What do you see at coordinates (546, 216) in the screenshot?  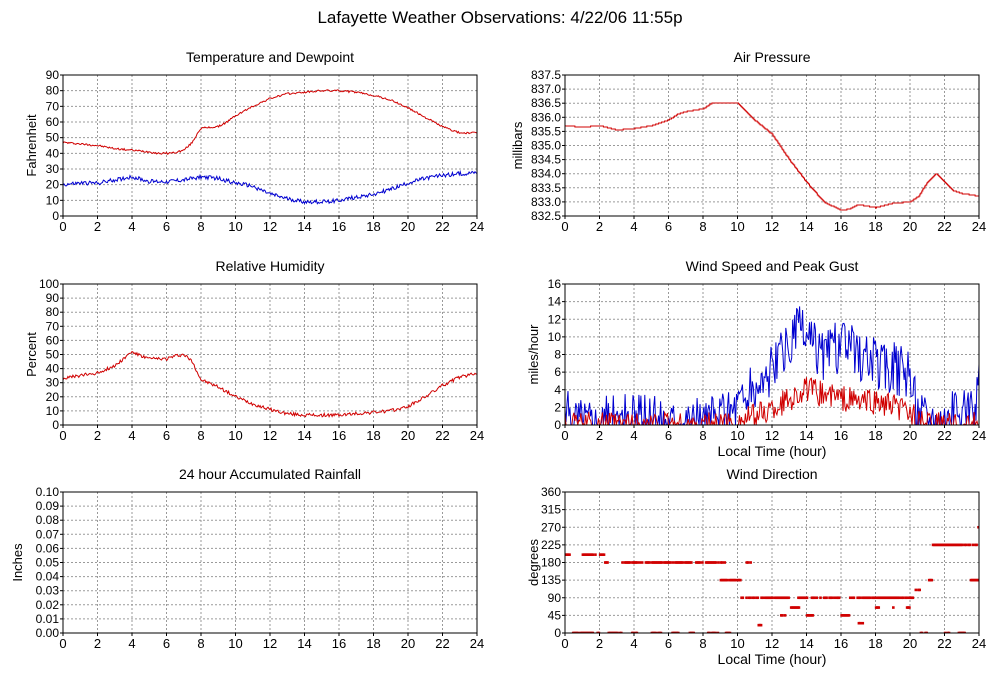 I see `y-tick-label: 832.5` at bounding box center [546, 216].